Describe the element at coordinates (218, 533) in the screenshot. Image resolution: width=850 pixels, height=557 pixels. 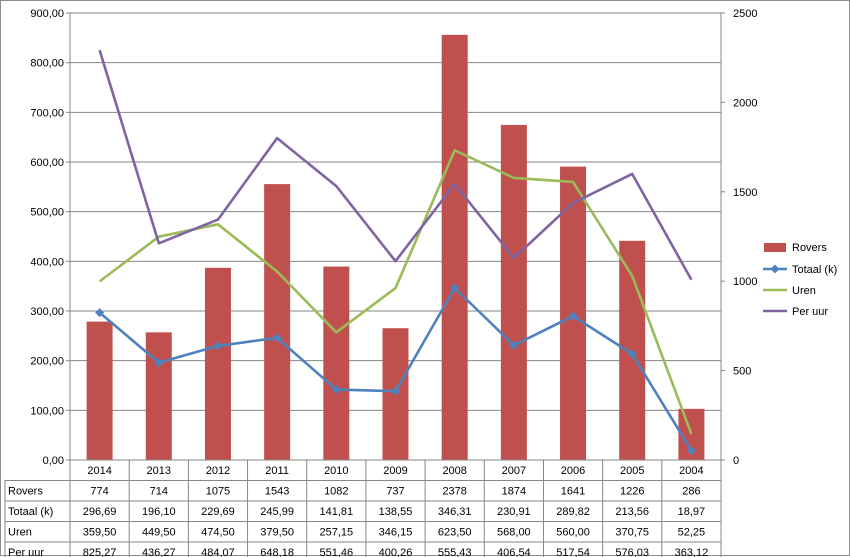
I see `table-cell: 474,50` at that location.